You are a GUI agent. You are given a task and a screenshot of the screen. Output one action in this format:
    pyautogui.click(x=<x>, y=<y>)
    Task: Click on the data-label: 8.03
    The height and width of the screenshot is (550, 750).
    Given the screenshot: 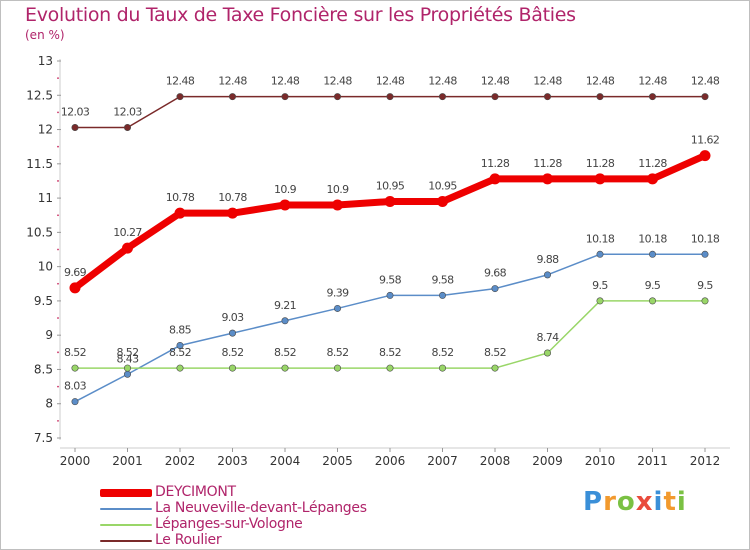 What is the action you would take?
    pyautogui.click(x=75, y=386)
    